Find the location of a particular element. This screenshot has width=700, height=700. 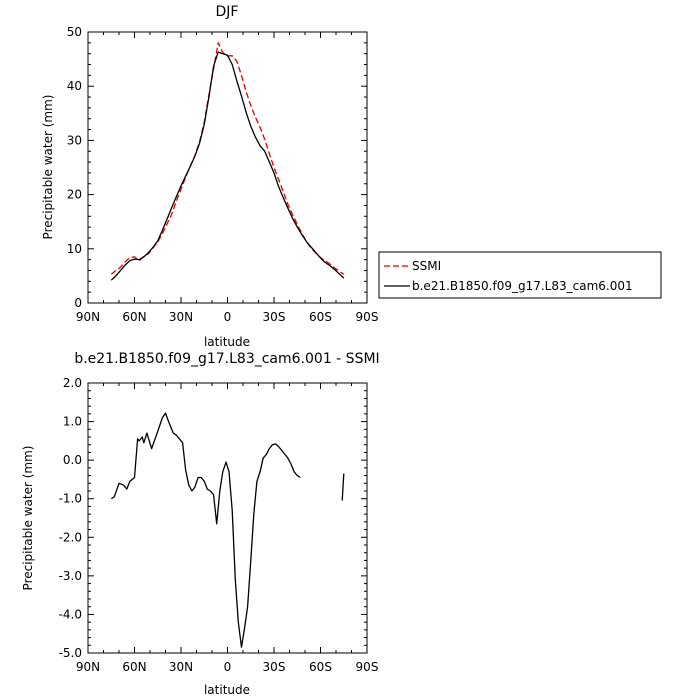

bottom-x-axis-label: latitude is located at coordinates (227, 690).